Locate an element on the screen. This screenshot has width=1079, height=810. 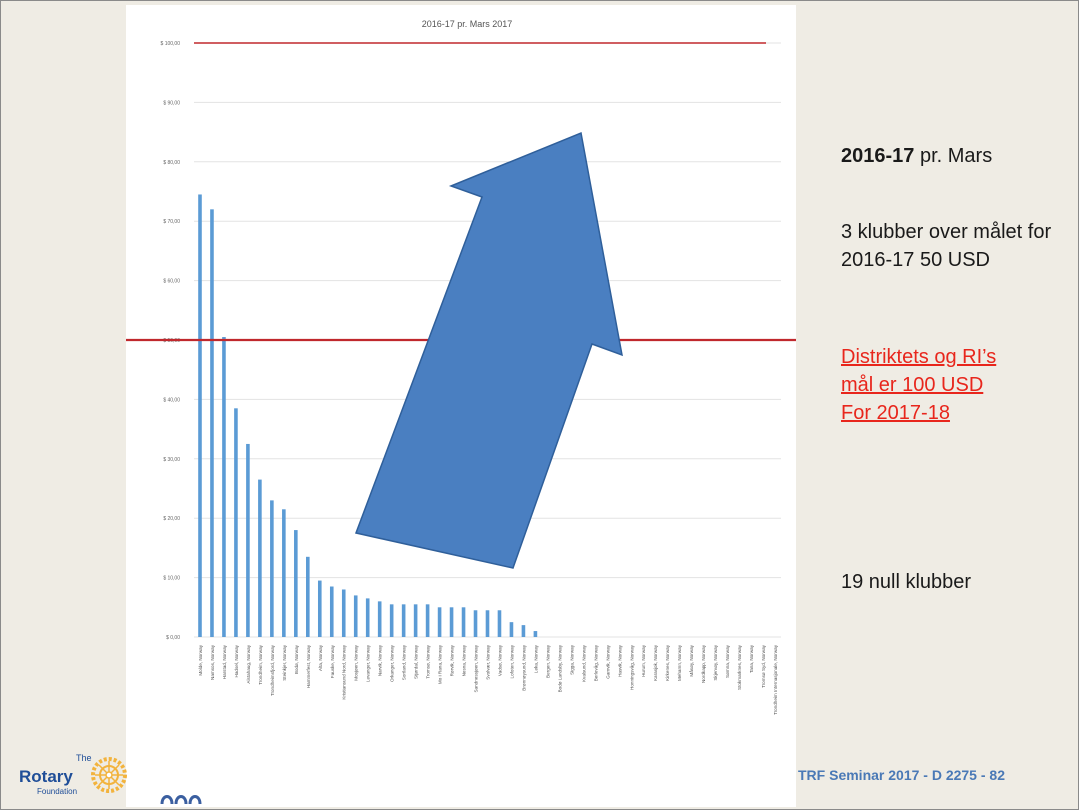
logo-the: The is located at coordinates (84, 758).